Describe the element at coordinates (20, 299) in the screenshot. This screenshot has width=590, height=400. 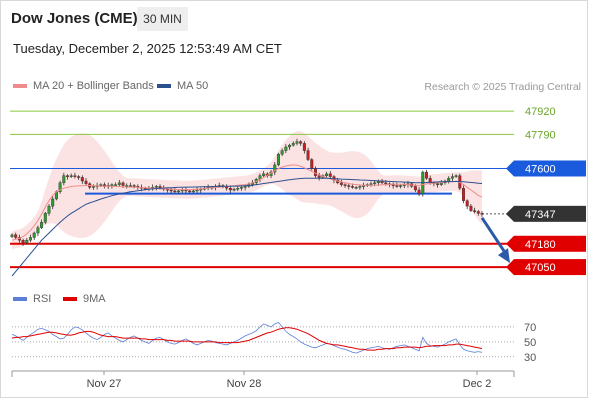
I see `rsi-swatch` at that location.